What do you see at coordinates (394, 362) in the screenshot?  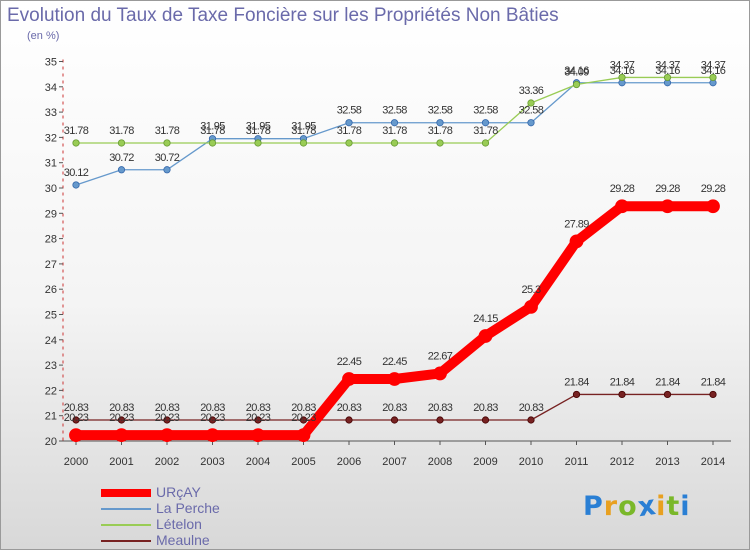 I see `data-label-urcay: 22.45` at bounding box center [394, 362].